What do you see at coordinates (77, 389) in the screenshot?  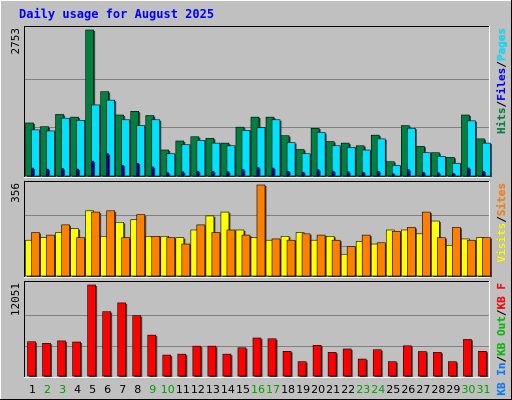 I see `x-tick-label: 4` at bounding box center [77, 389].